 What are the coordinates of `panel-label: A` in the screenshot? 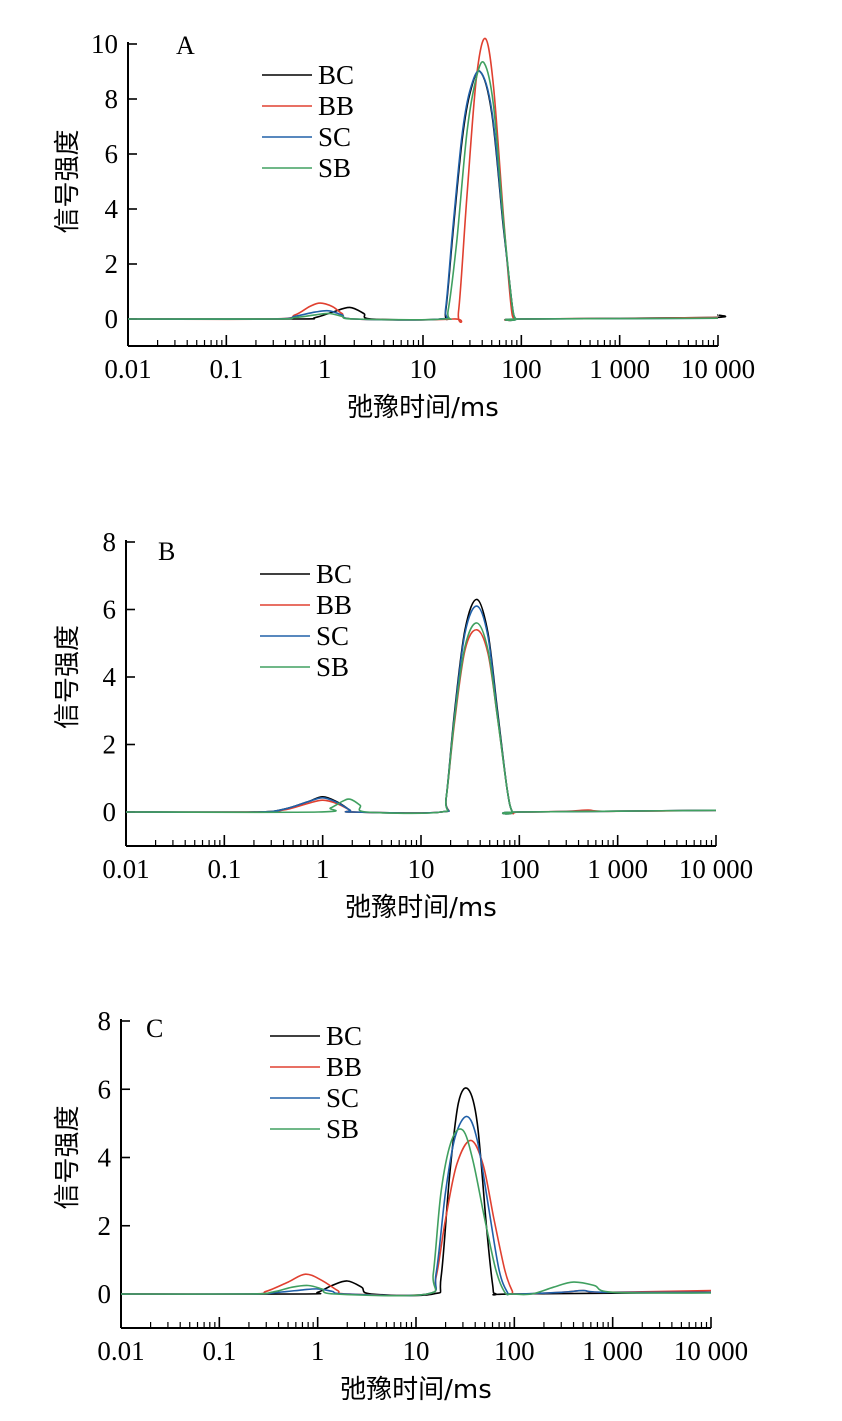 It's located at (185, 45).